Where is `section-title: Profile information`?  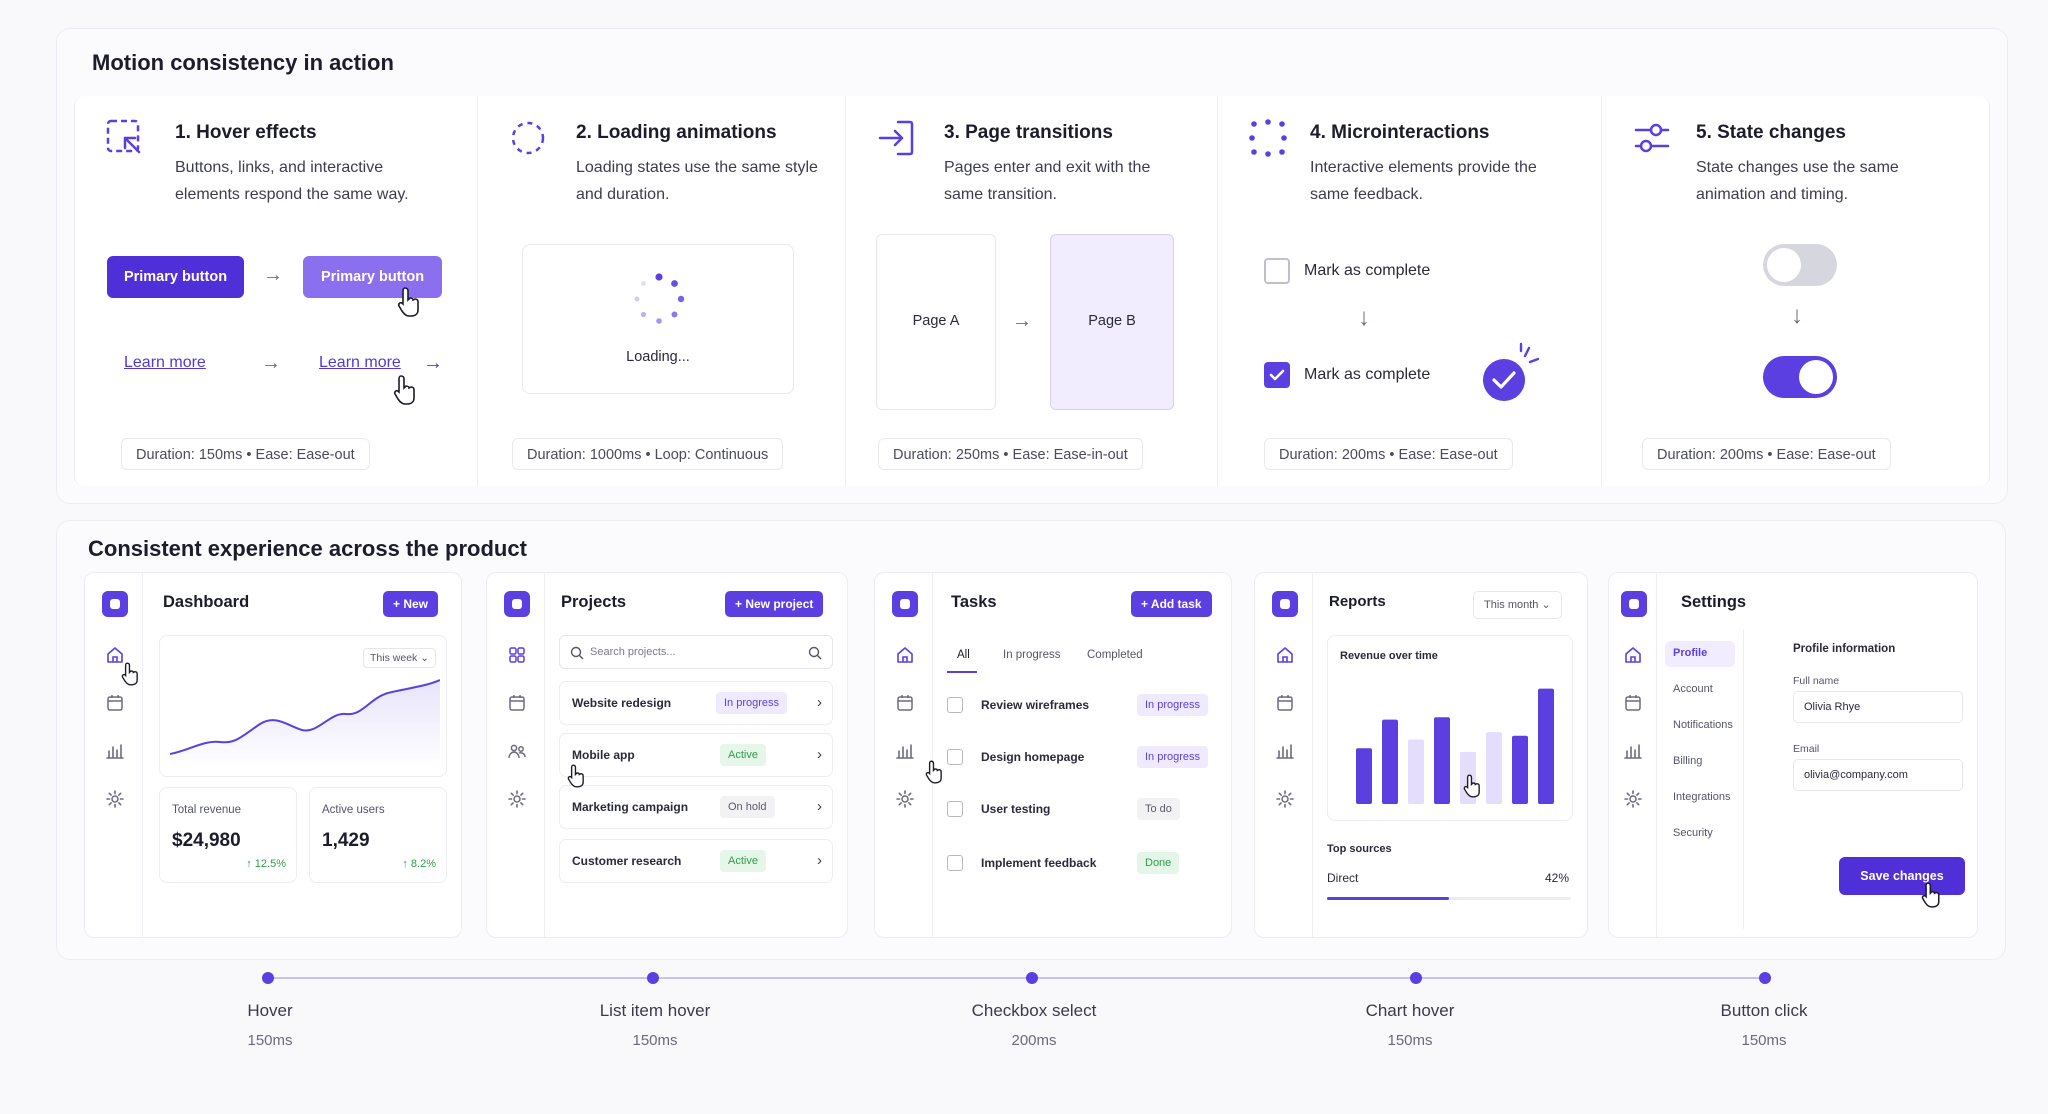 section-title: Profile information is located at coordinates (1844, 649).